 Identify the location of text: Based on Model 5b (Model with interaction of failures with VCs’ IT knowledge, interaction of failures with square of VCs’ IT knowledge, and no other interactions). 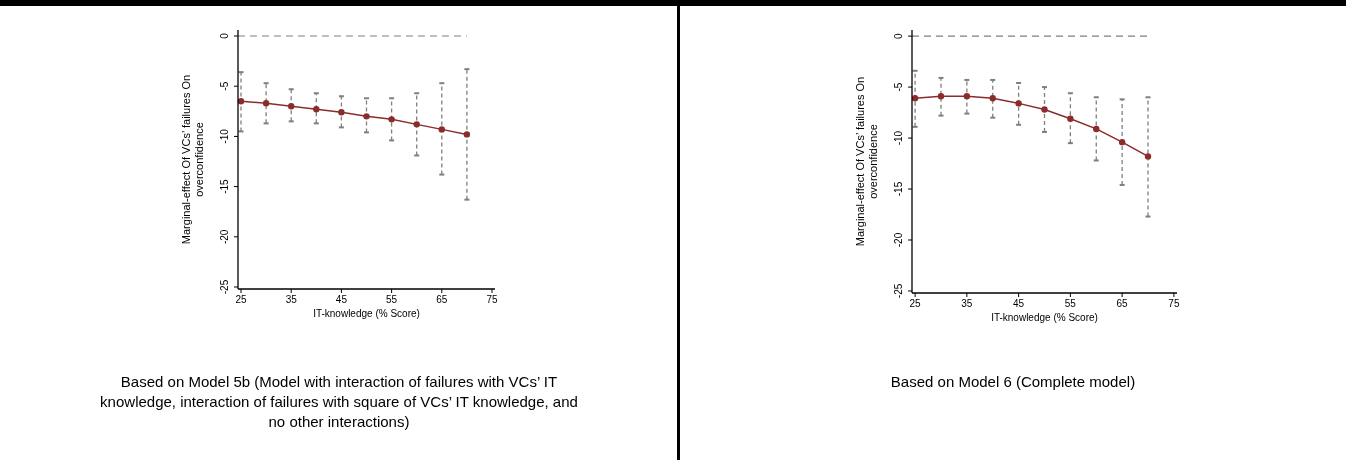
(339, 401).